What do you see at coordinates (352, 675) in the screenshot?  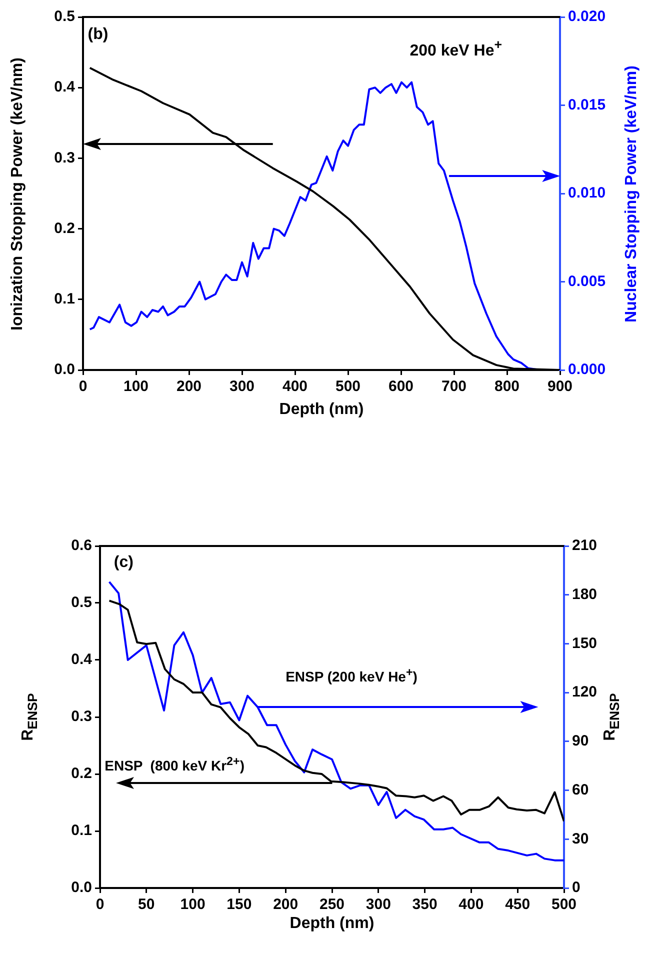 I see `annotation: ENSP (200 keV He$^{+}$)` at bounding box center [352, 675].